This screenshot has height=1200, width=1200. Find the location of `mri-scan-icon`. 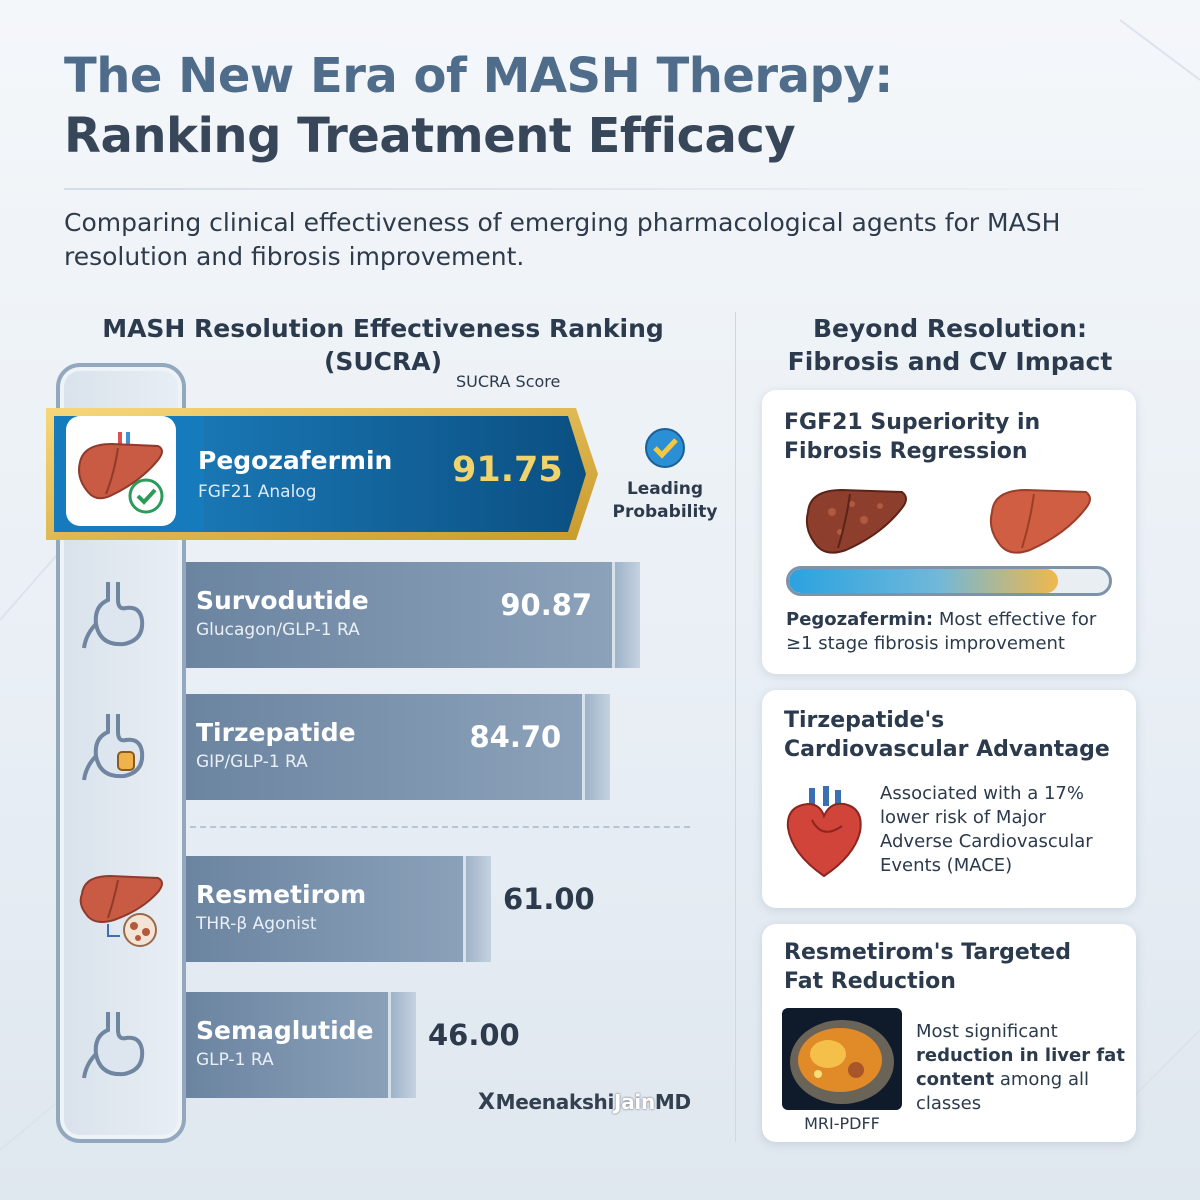

mri-scan-icon is located at coordinates (842, 1059).